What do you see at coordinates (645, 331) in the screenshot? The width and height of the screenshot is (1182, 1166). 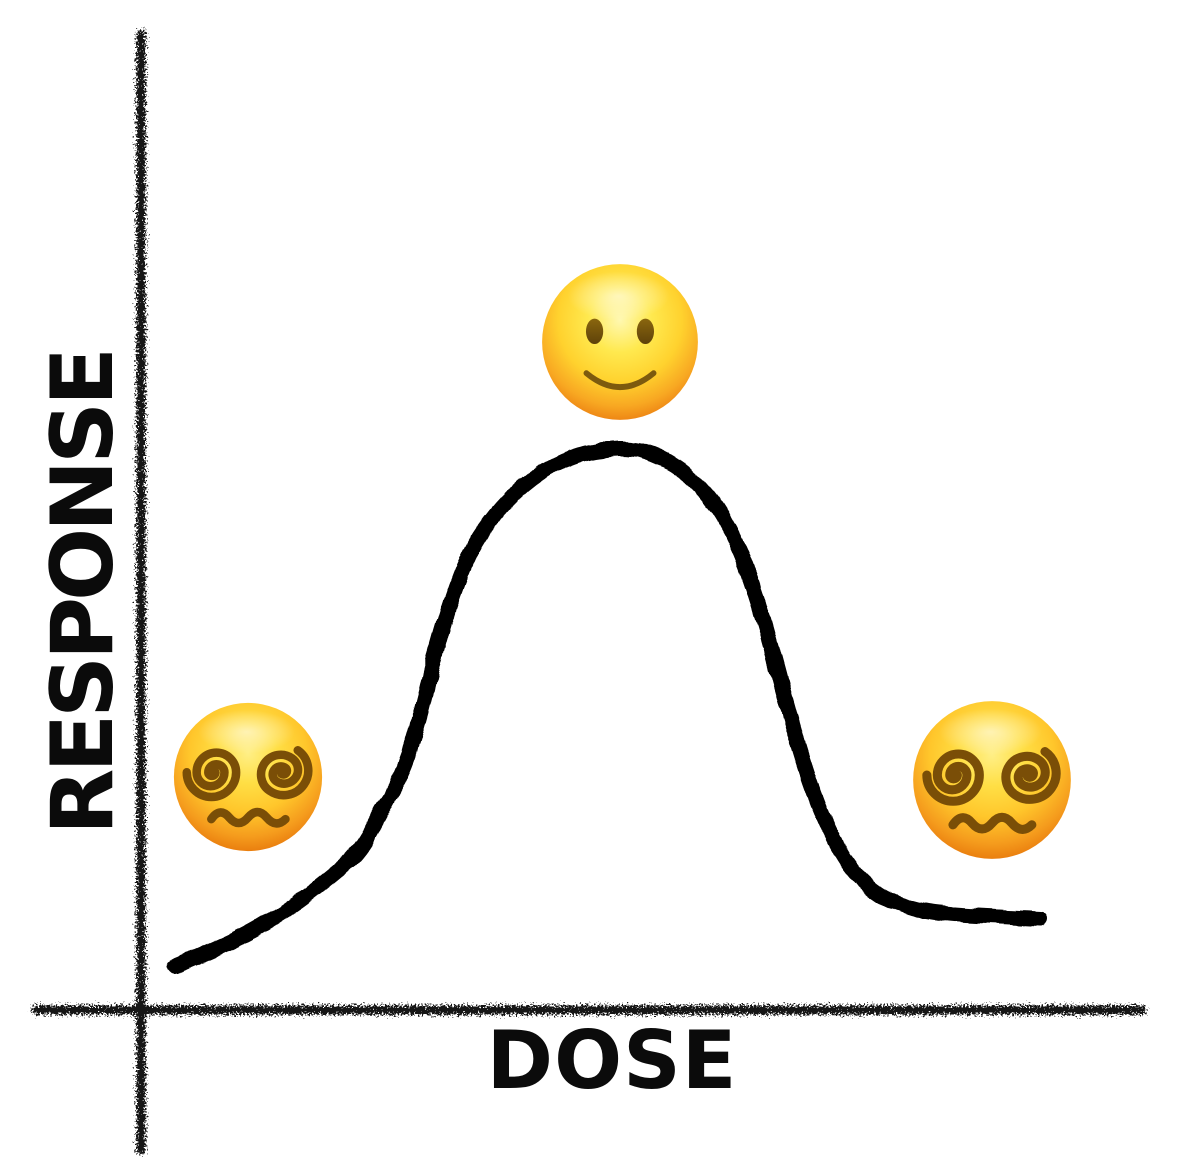 I see `right-eye-icon` at bounding box center [645, 331].